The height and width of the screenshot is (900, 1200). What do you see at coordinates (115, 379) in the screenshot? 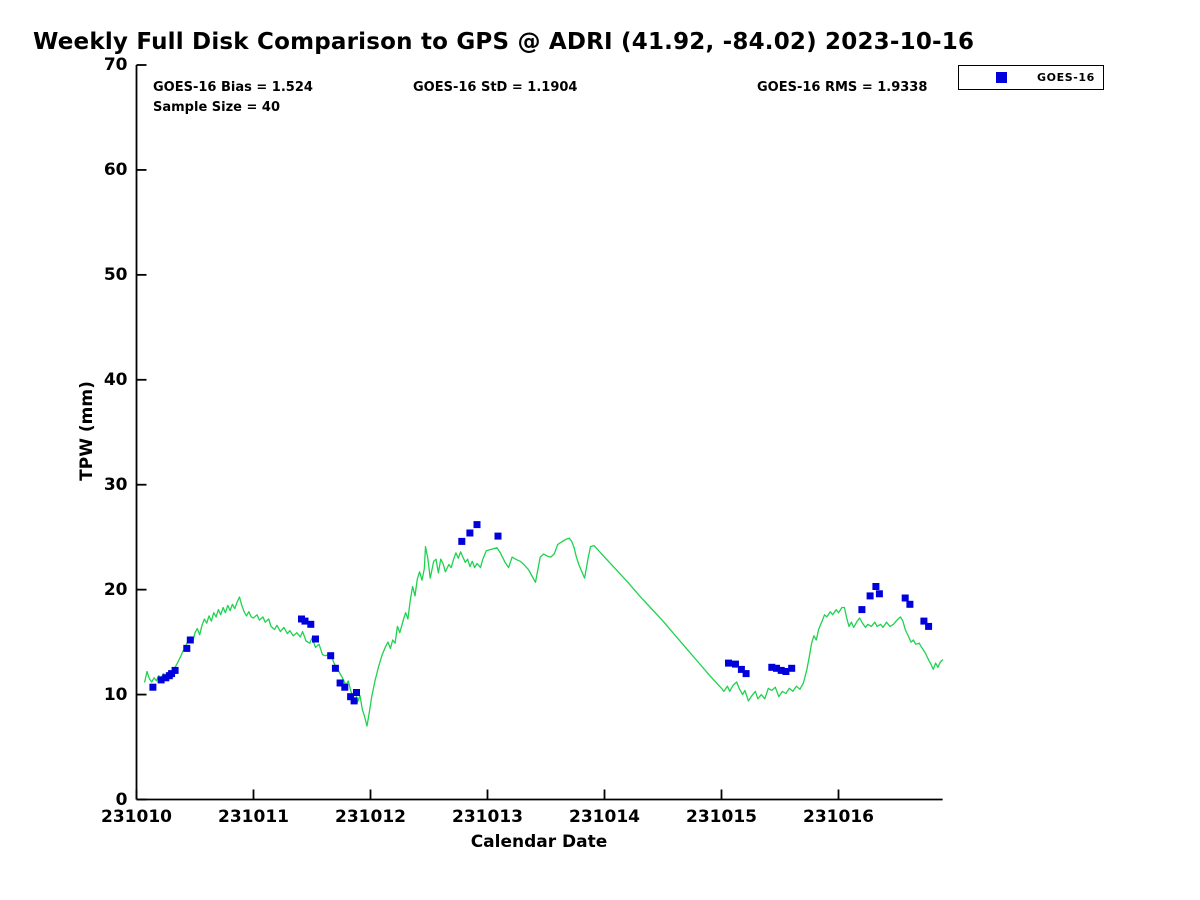
I see `y-tick-label: 40` at bounding box center [115, 379].